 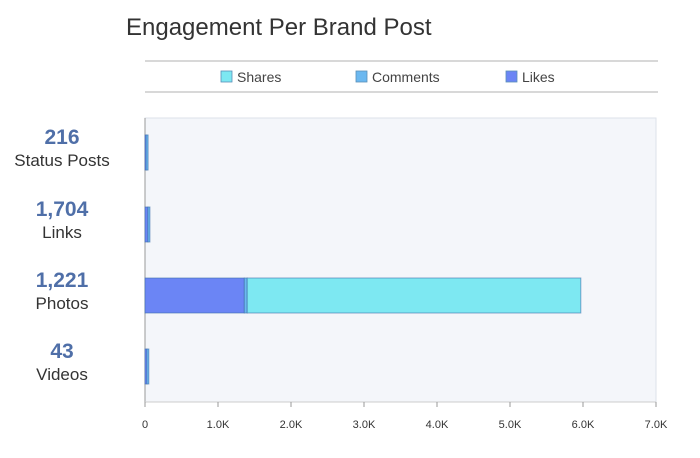 I want to click on legend-swatch-comments, so click(x=361, y=76).